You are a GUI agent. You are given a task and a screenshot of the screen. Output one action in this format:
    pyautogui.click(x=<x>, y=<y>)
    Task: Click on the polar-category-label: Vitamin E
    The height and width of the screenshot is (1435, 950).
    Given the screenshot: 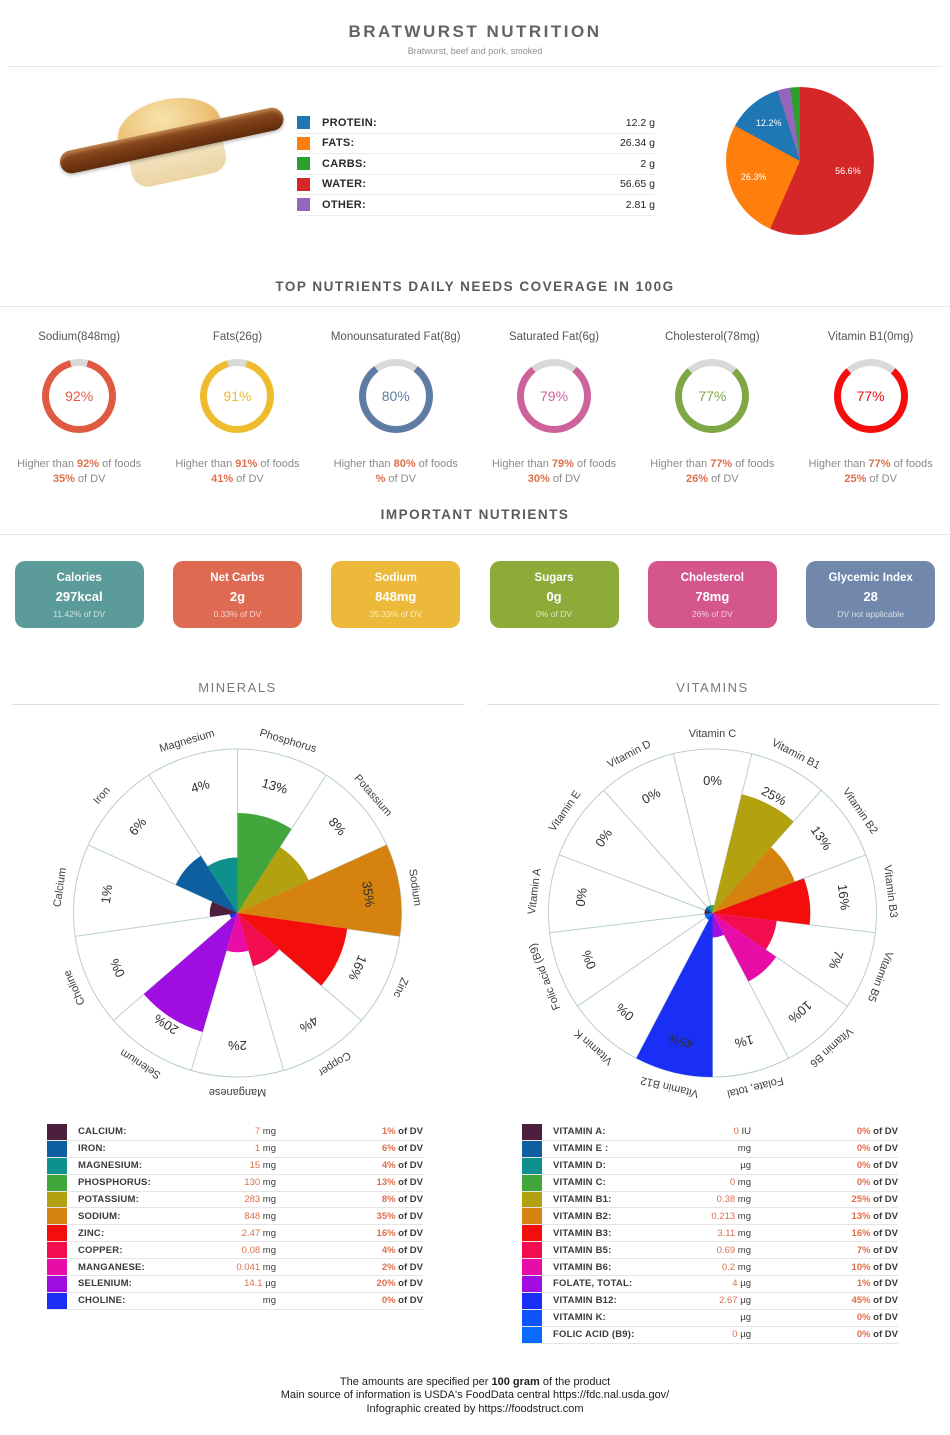 What is the action you would take?
    pyautogui.click(x=565, y=811)
    